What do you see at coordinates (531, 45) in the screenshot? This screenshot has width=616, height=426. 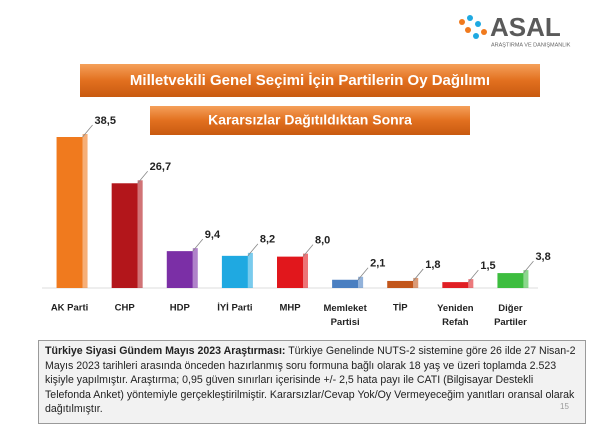 I see `logo-tagline: ARAŞTIRMA VE DANIŞMANLIK` at bounding box center [531, 45].